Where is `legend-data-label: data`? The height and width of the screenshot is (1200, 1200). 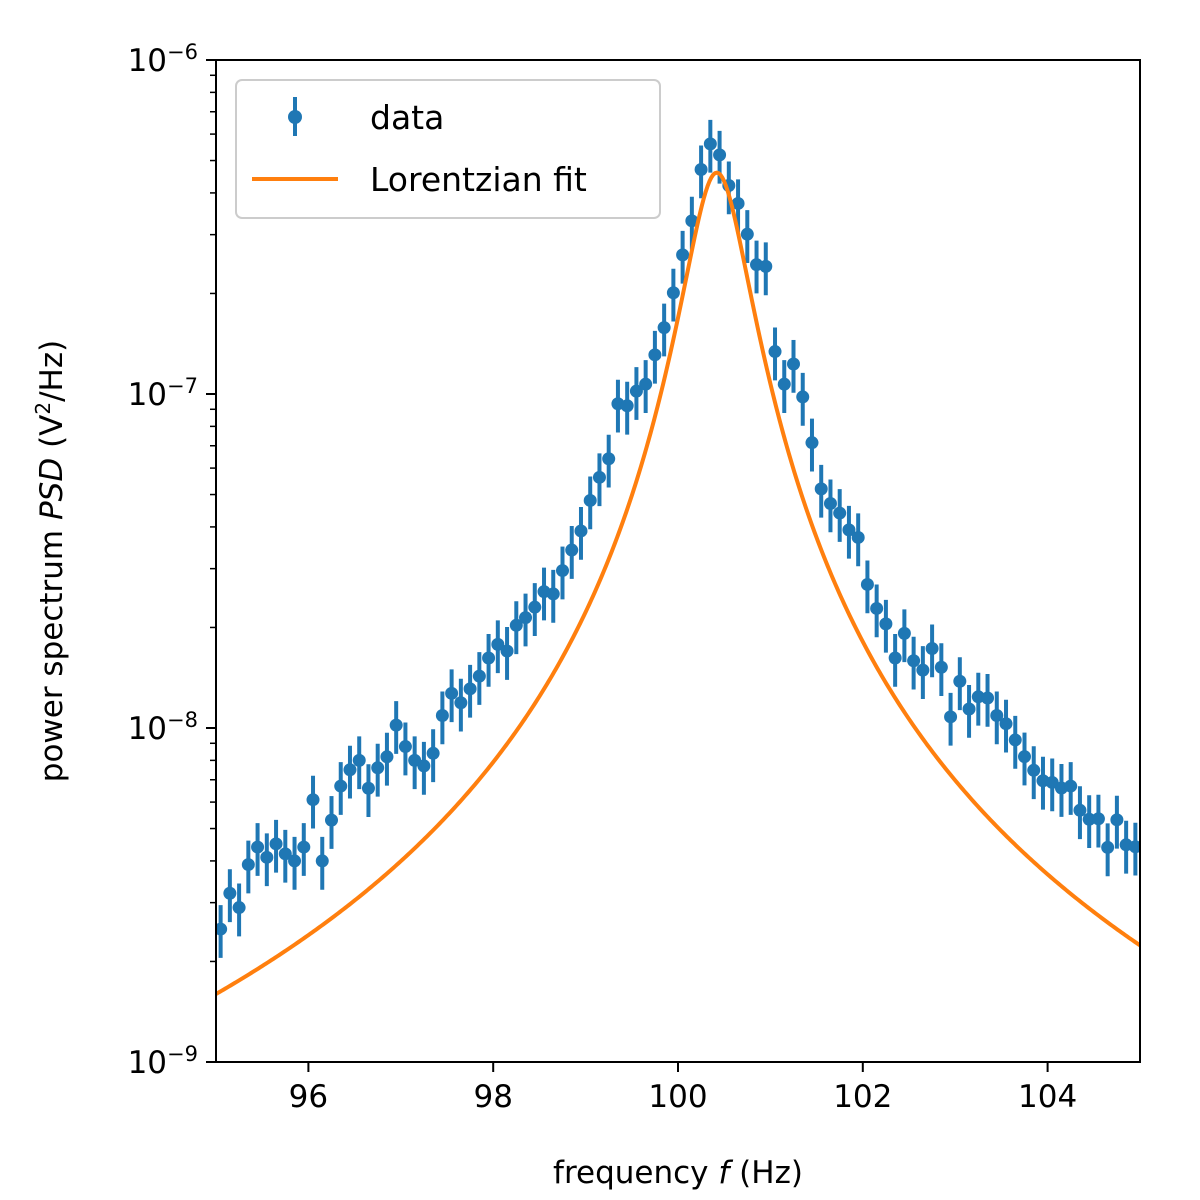 legend-data-label: data is located at coordinates (407, 117).